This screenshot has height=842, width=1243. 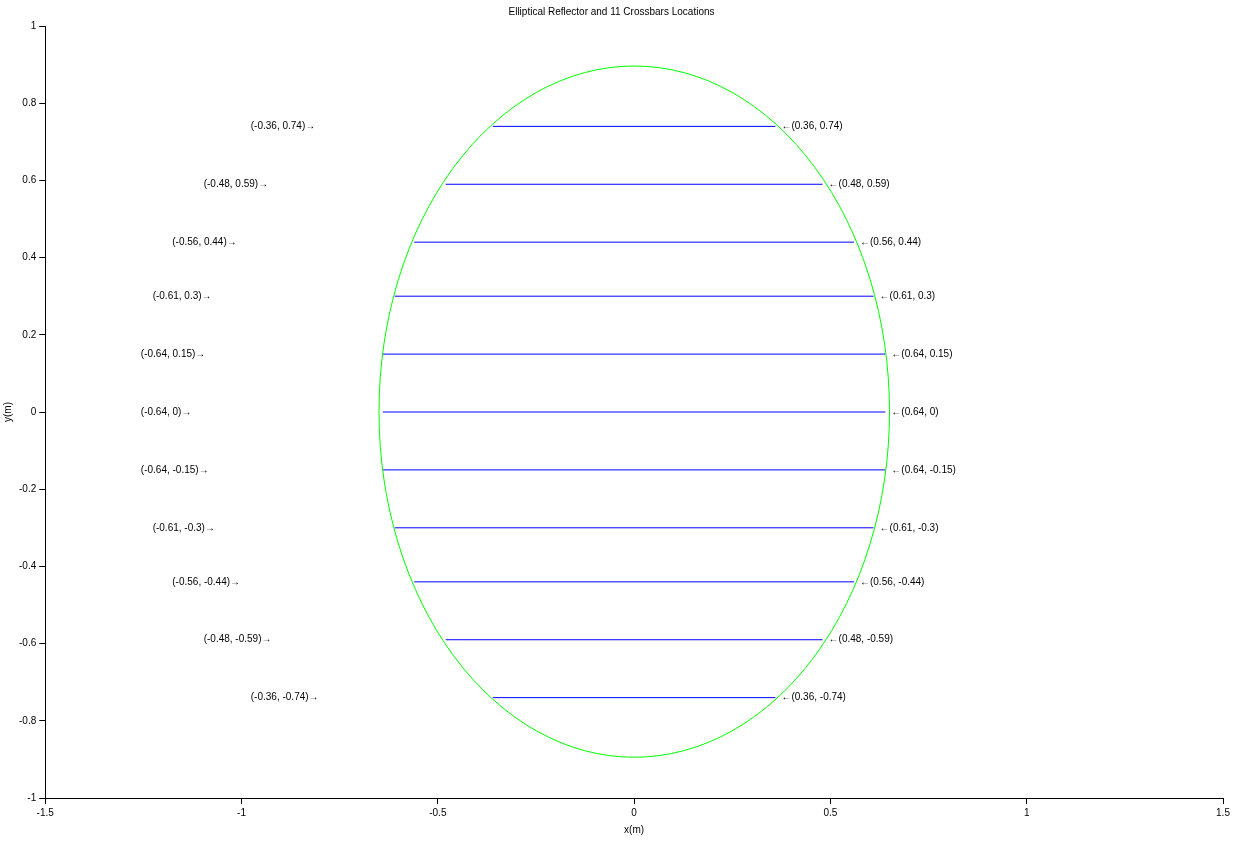 I want to click on x-tick-label: -1, so click(x=242, y=812).